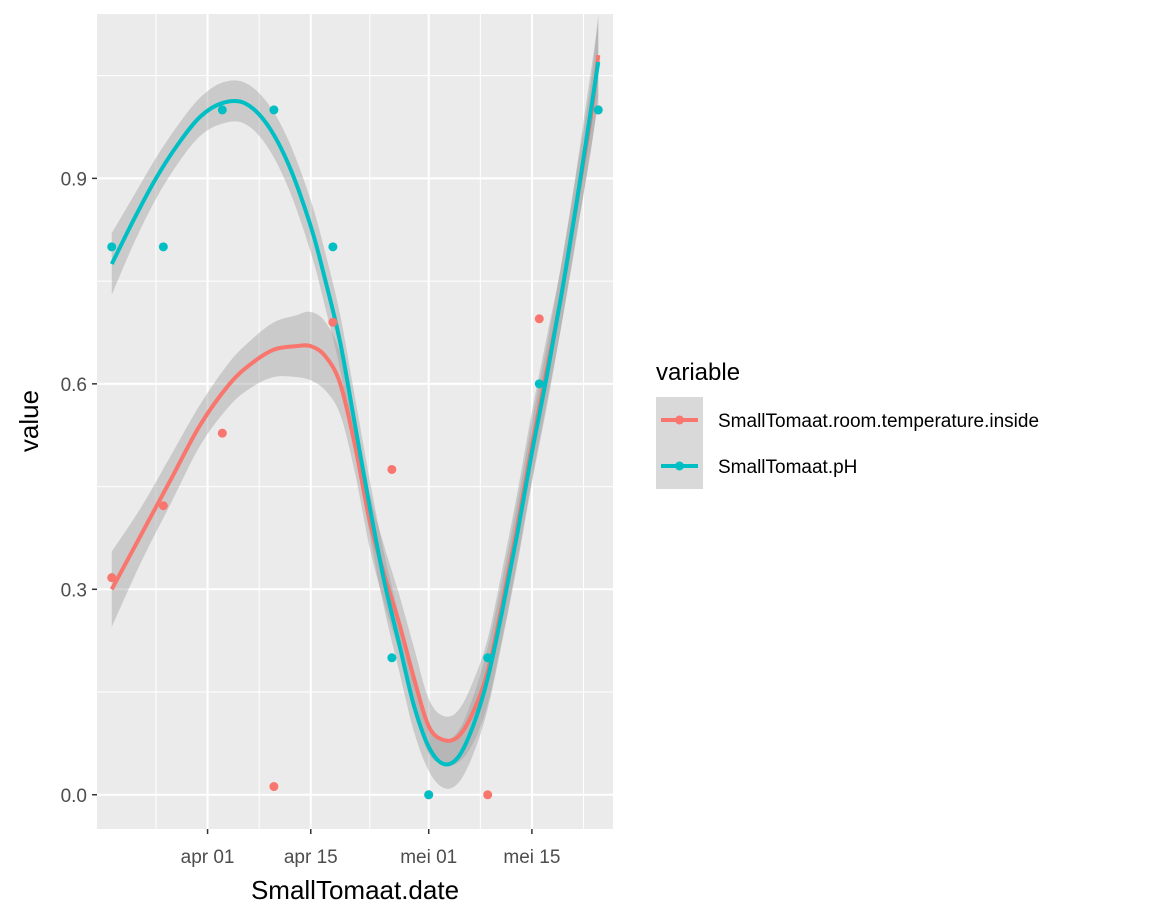 This screenshot has width=1152, height=921. I want to click on legend-label: SmallTomaat.room.temperature.inside, so click(878, 421).